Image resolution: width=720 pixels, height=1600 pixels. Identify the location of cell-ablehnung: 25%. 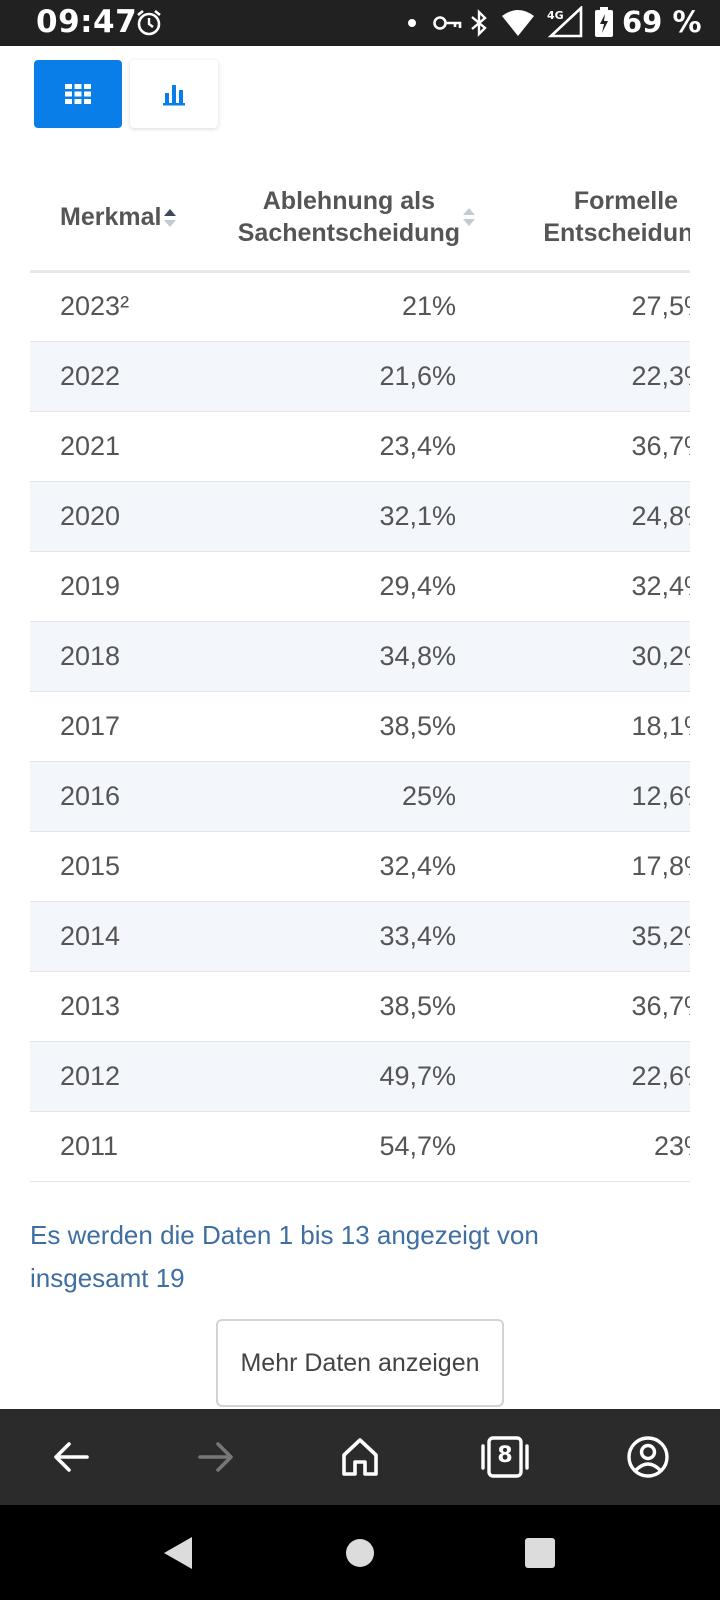
(358, 796).